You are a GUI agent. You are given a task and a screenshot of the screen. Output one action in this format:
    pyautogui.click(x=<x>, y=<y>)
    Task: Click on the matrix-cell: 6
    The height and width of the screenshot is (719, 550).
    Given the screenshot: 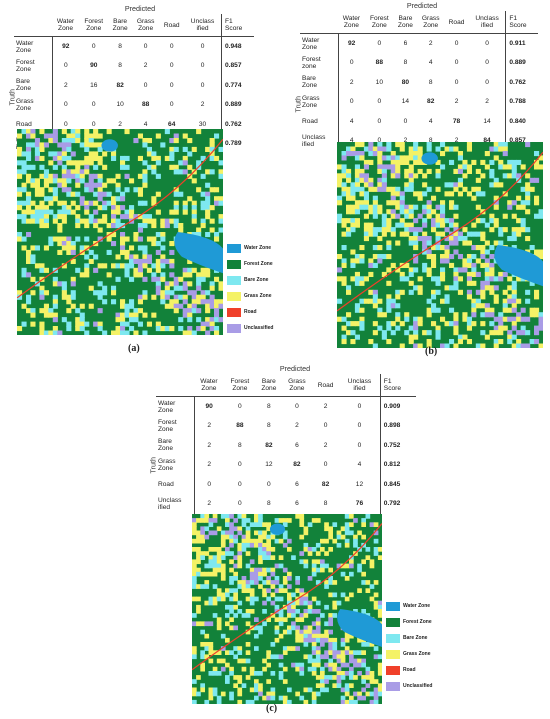 What is the action you would take?
    pyautogui.click(x=405, y=43)
    